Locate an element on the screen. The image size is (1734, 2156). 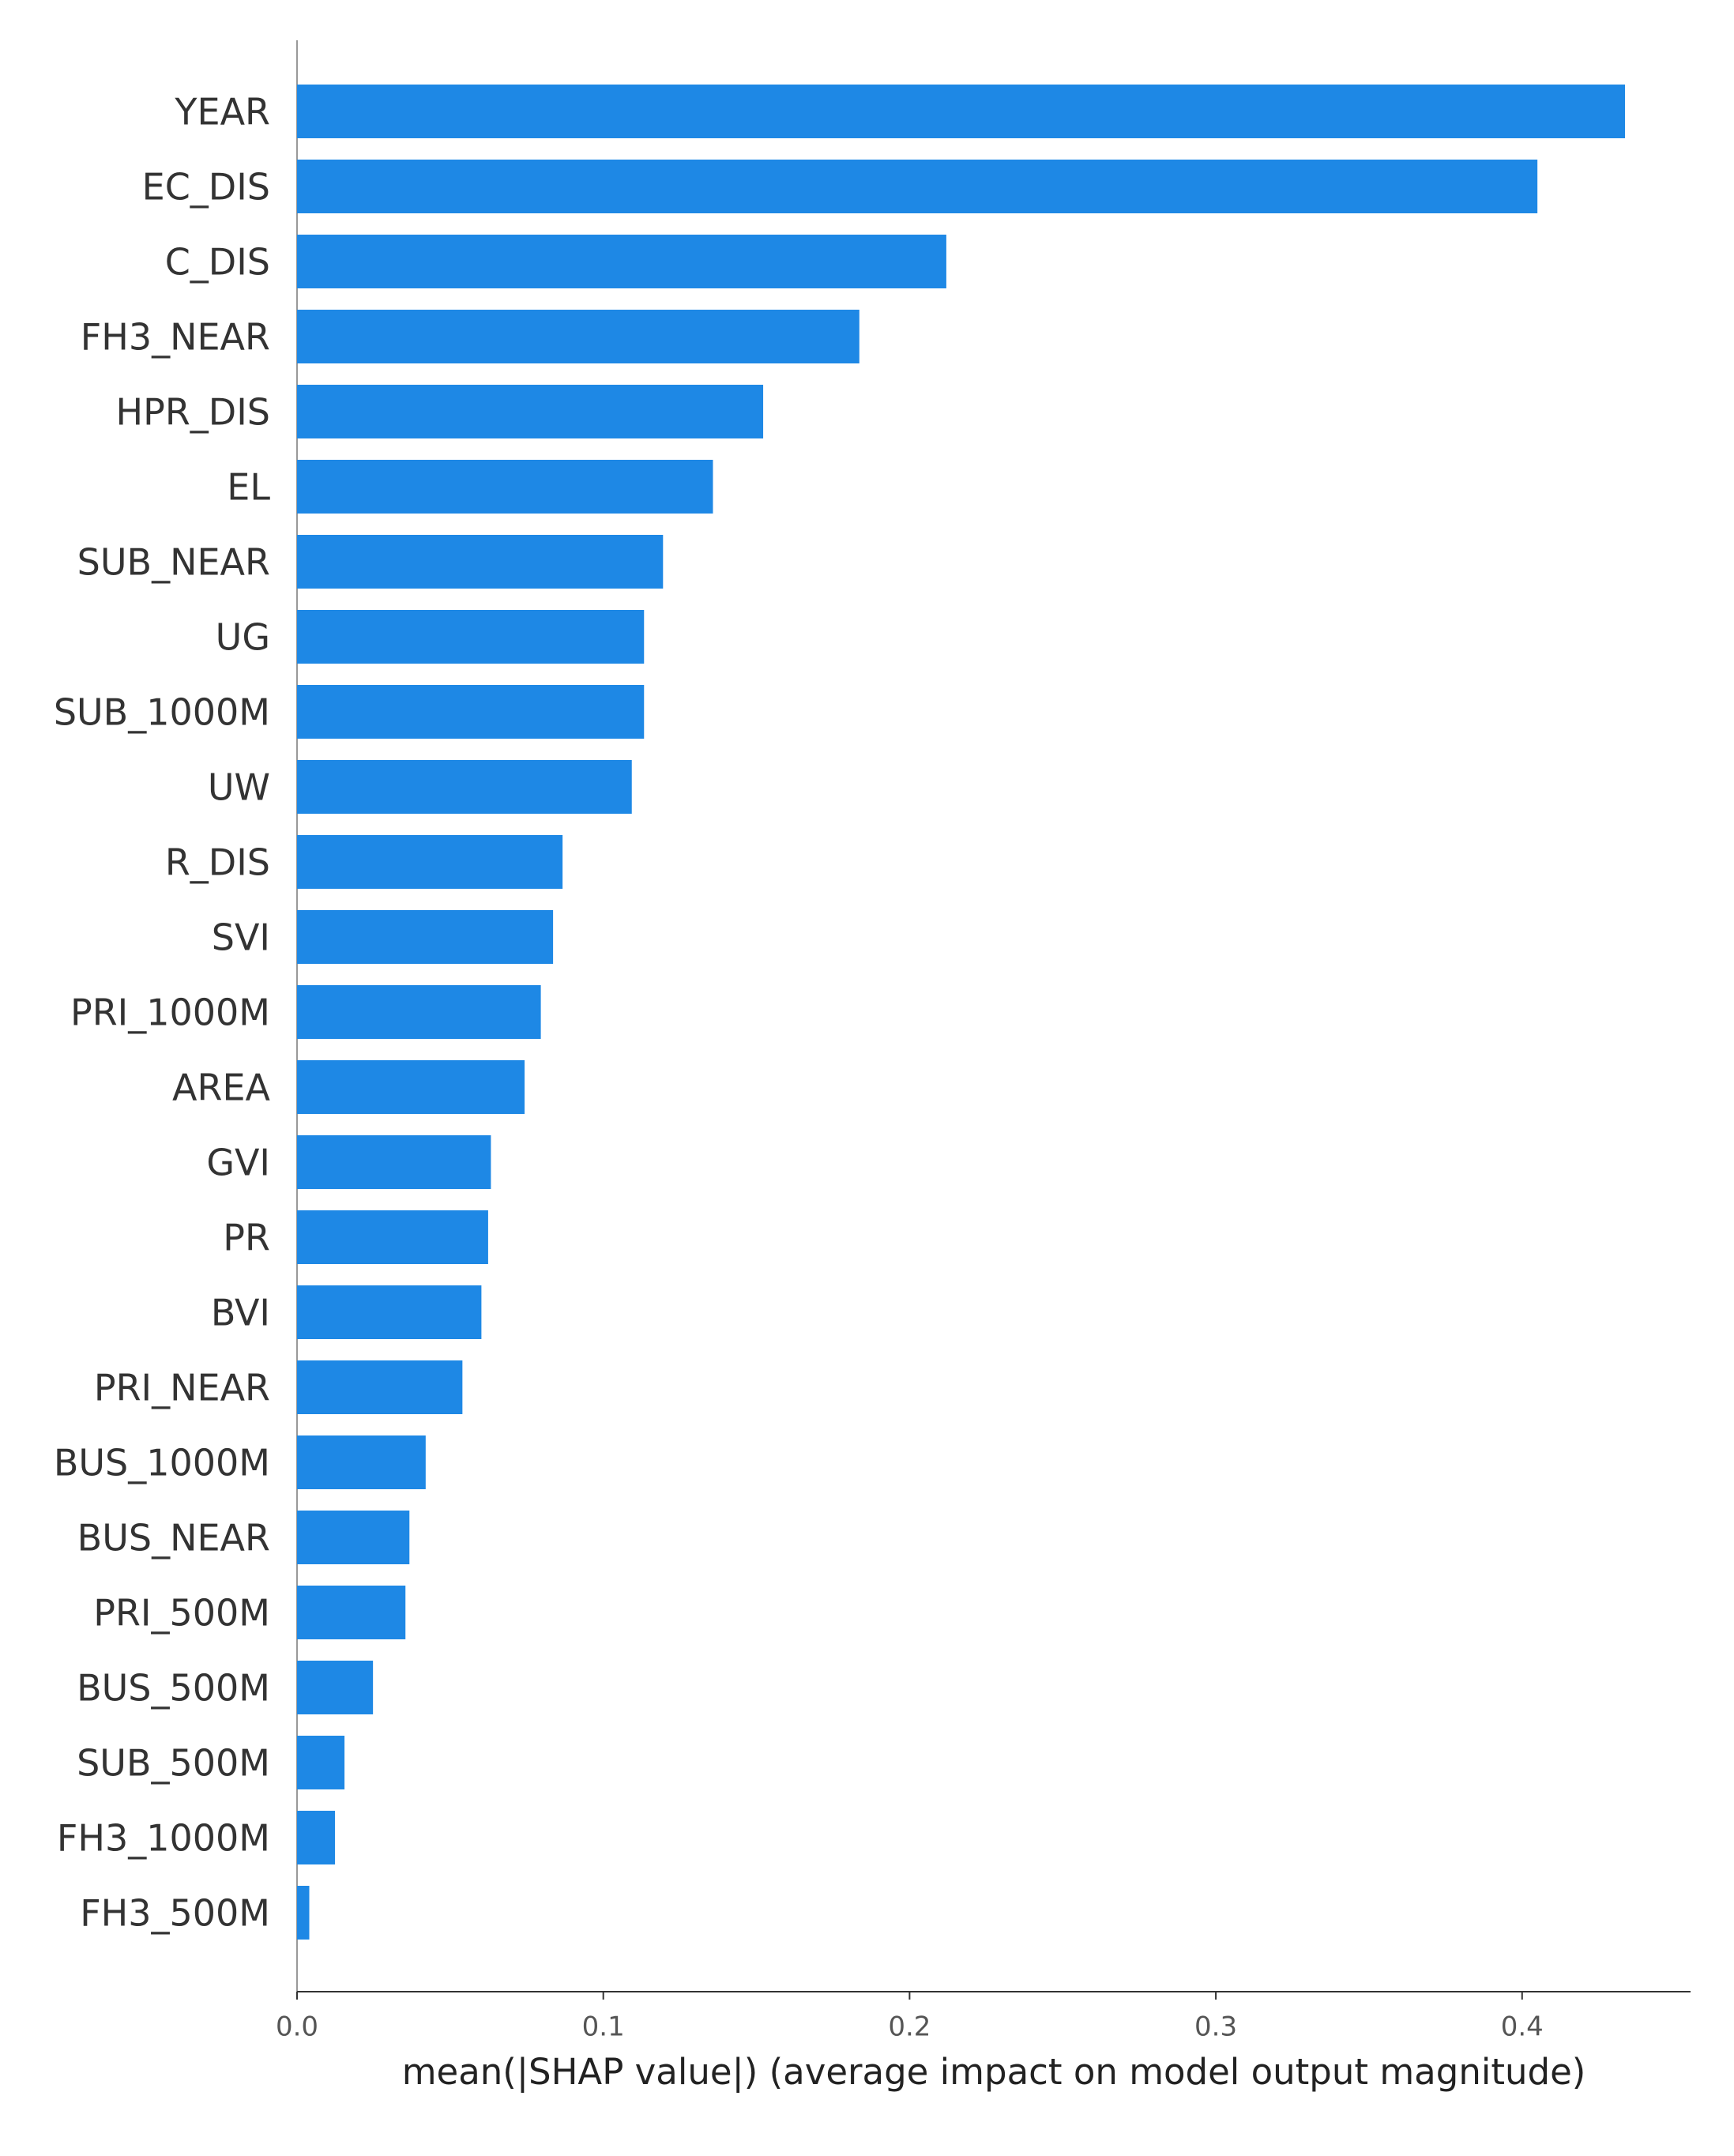
y-tick-label: FH3_NEAR is located at coordinates (175, 338).